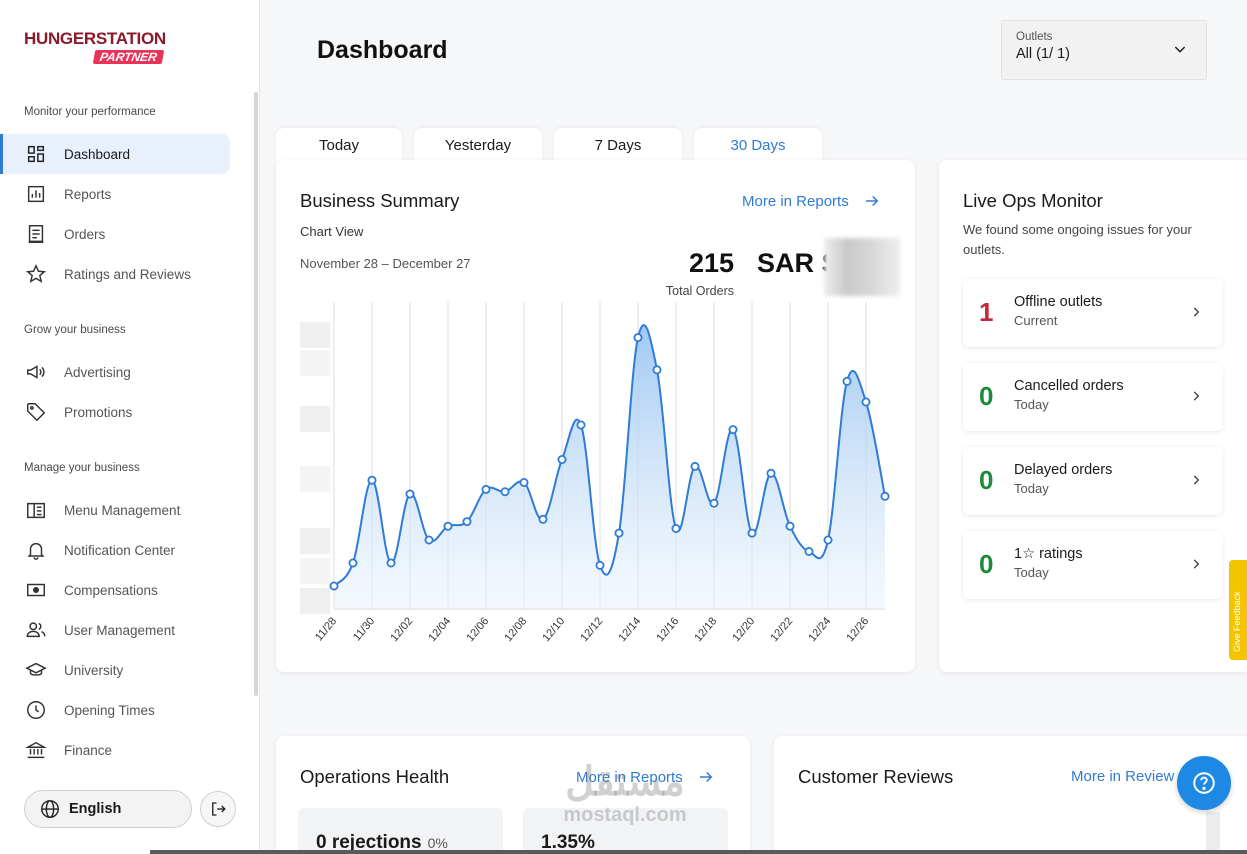  What do you see at coordinates (120, 630) in the screenshot?
I see `sidebar-item-label: User Management` at bounding box center [120, 630].